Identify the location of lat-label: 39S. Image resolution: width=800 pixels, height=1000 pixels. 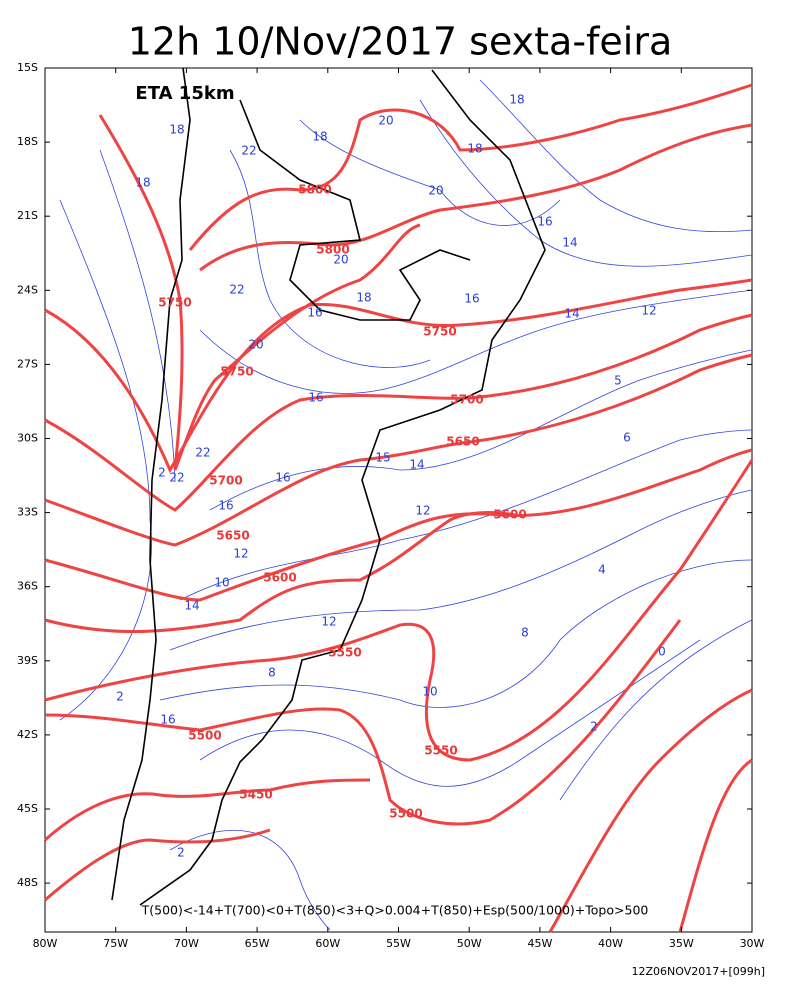
(27, 660).